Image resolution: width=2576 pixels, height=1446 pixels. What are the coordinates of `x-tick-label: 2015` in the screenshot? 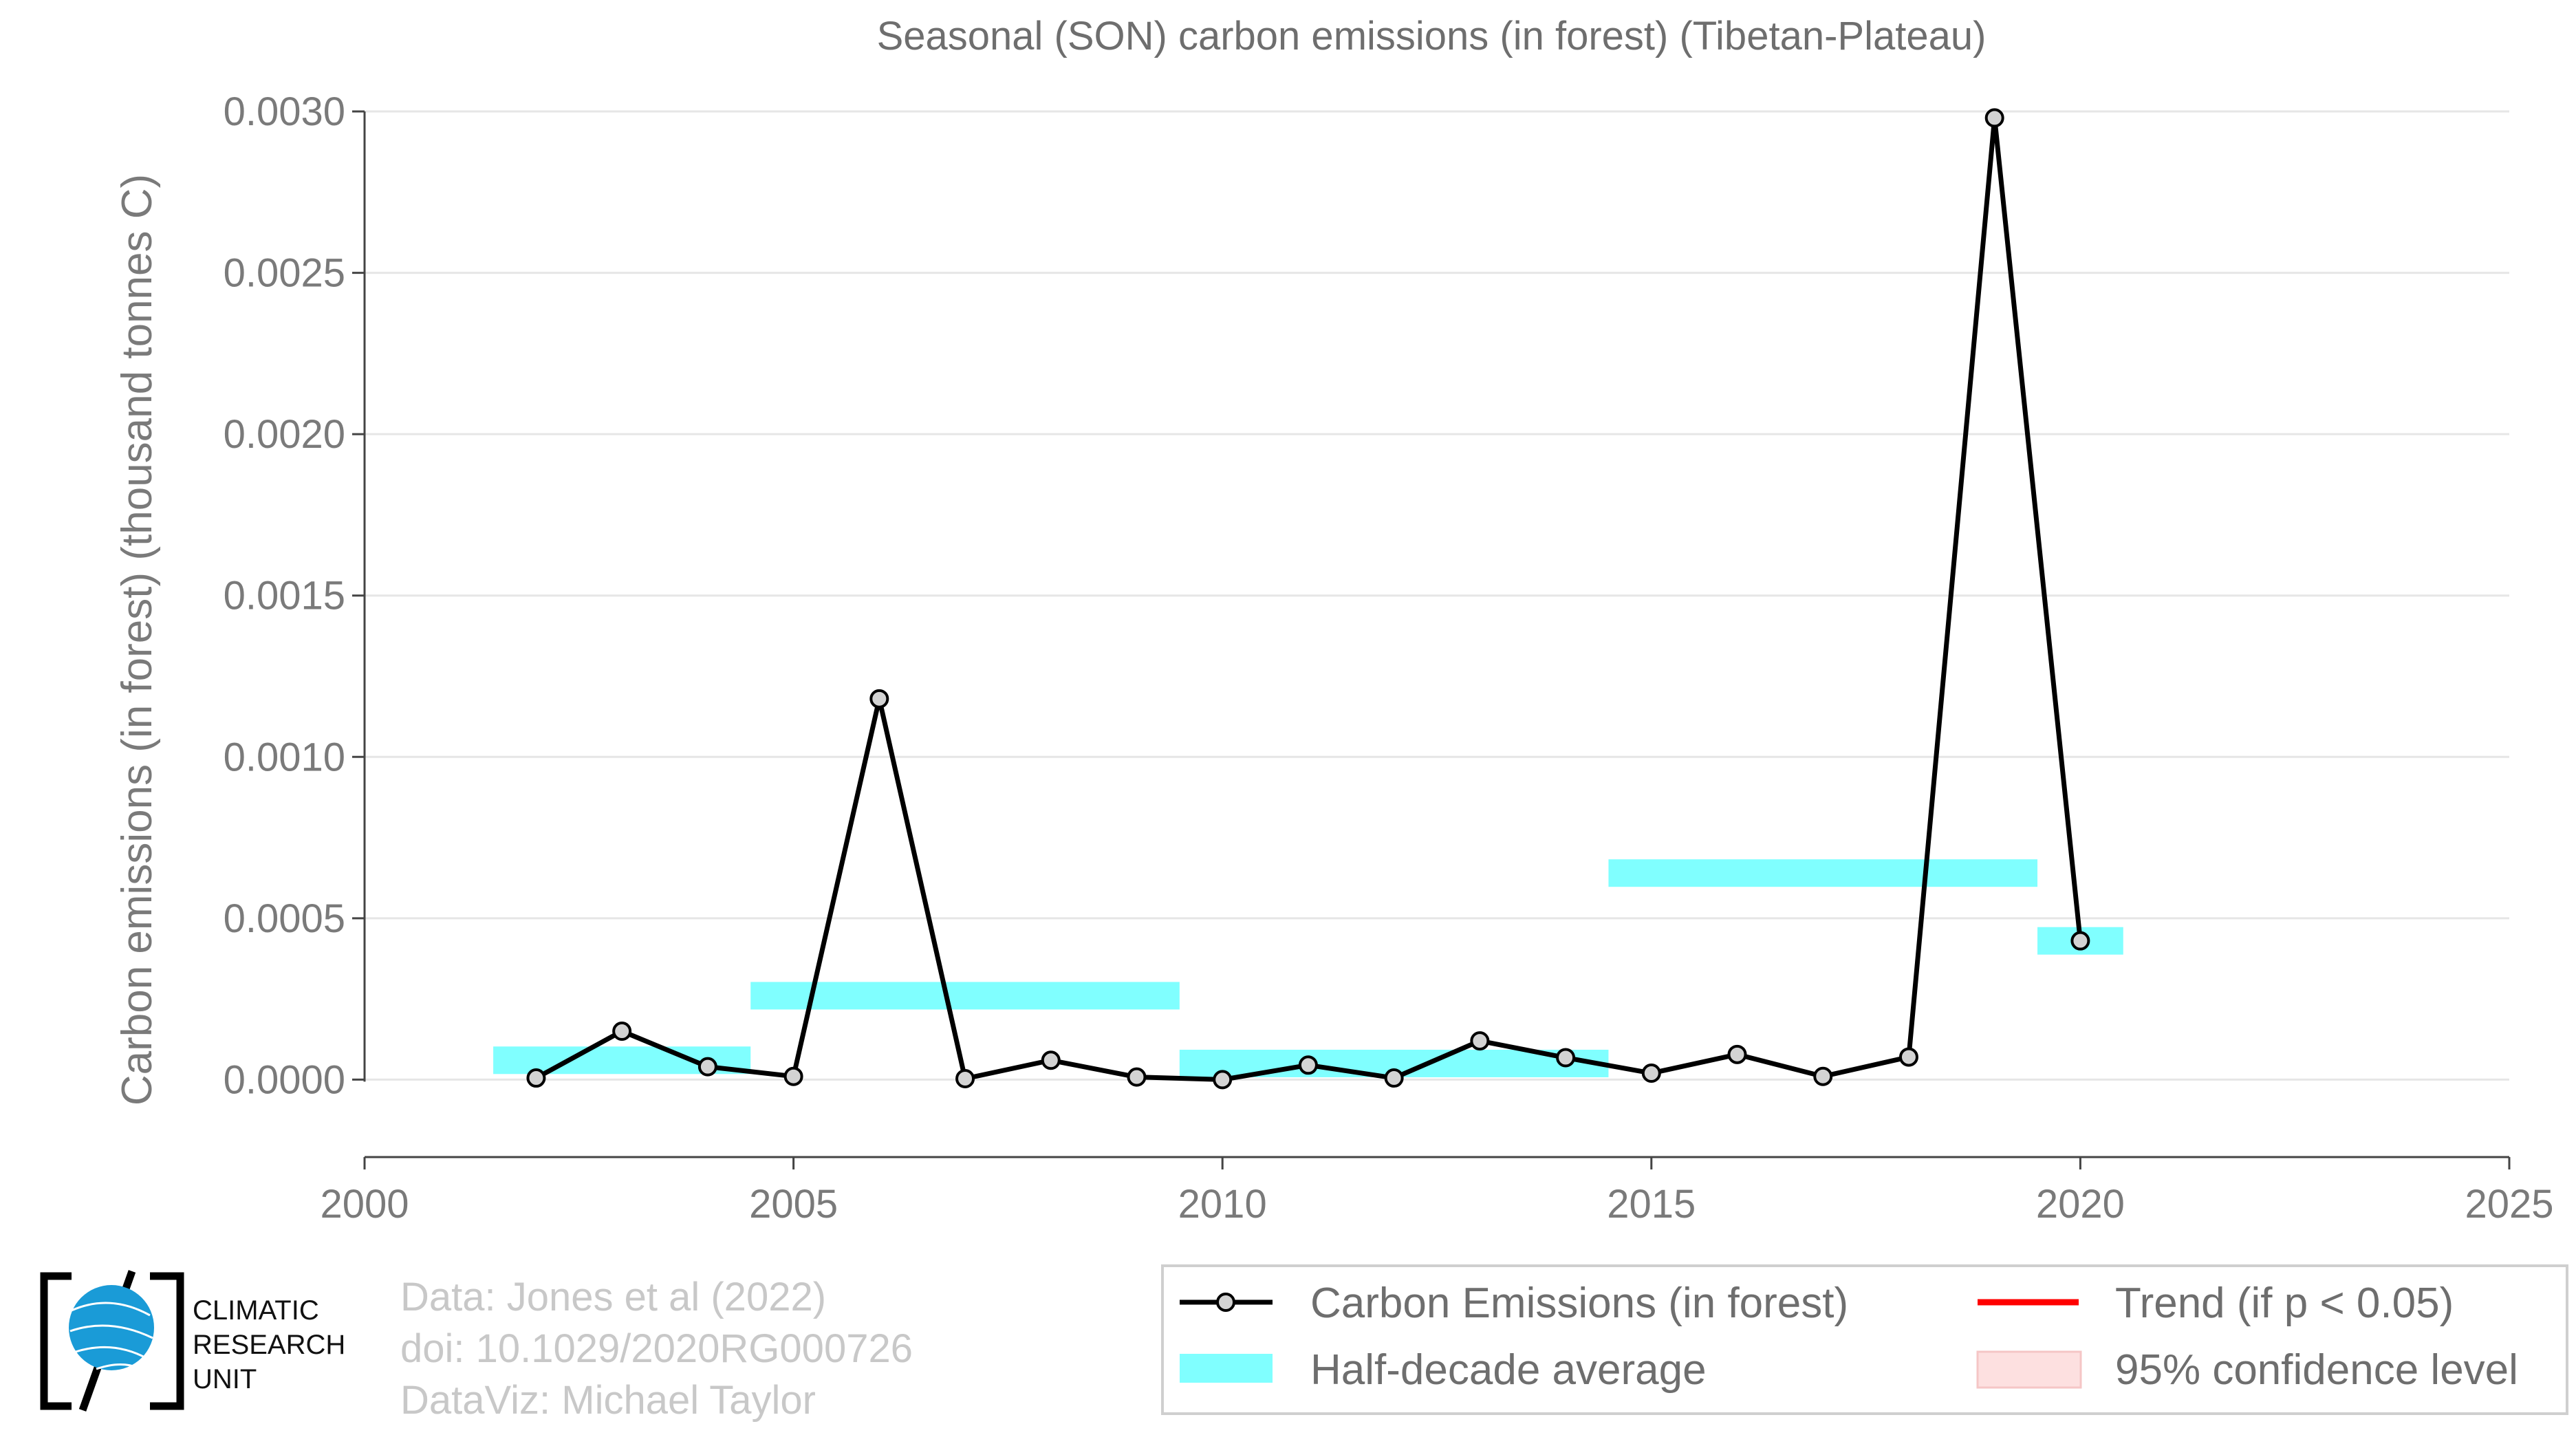 It's located at (1651, 1204).